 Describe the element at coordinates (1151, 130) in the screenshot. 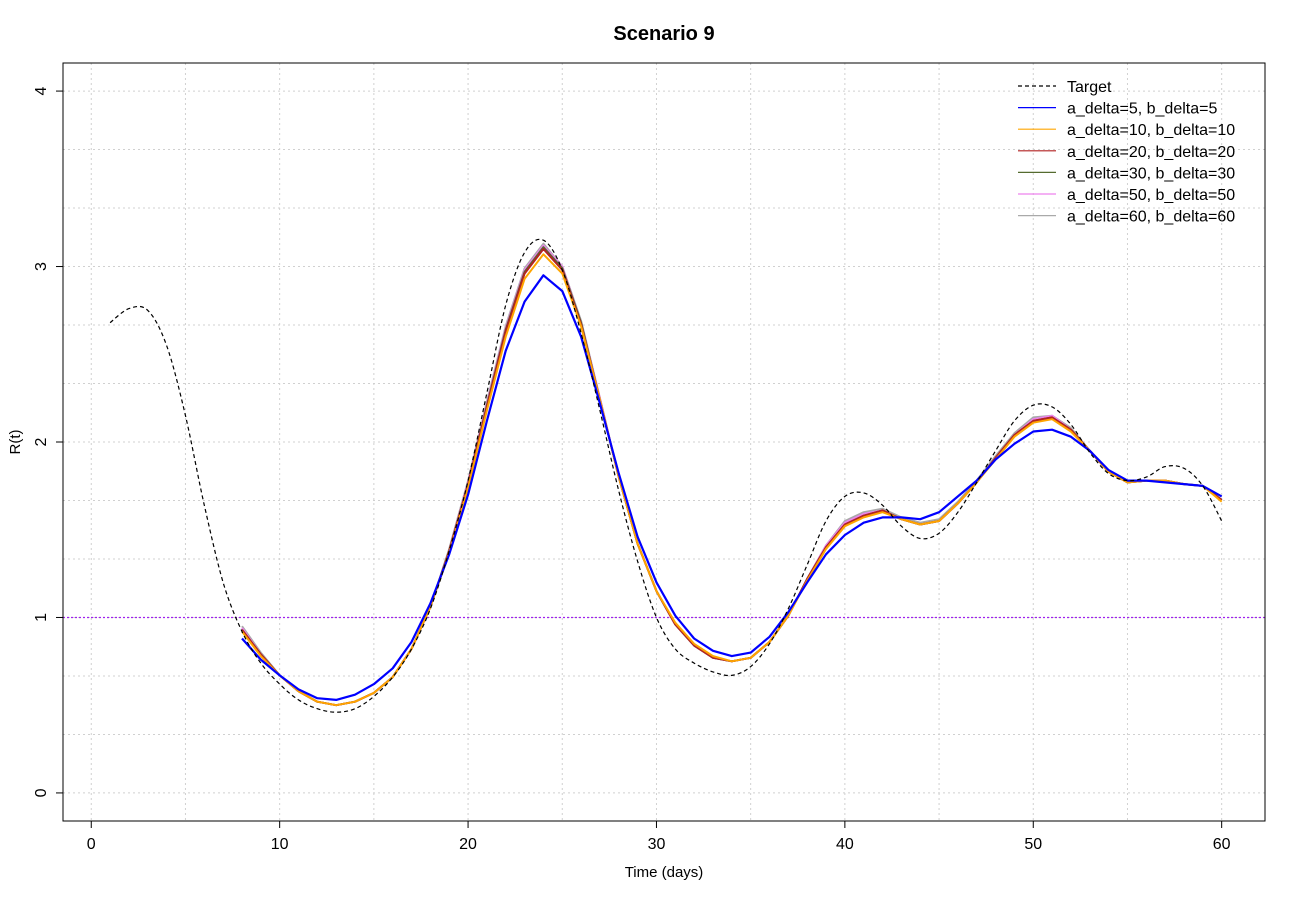

I see `legend-label: a_delta=10, b_delta=10` at that location.